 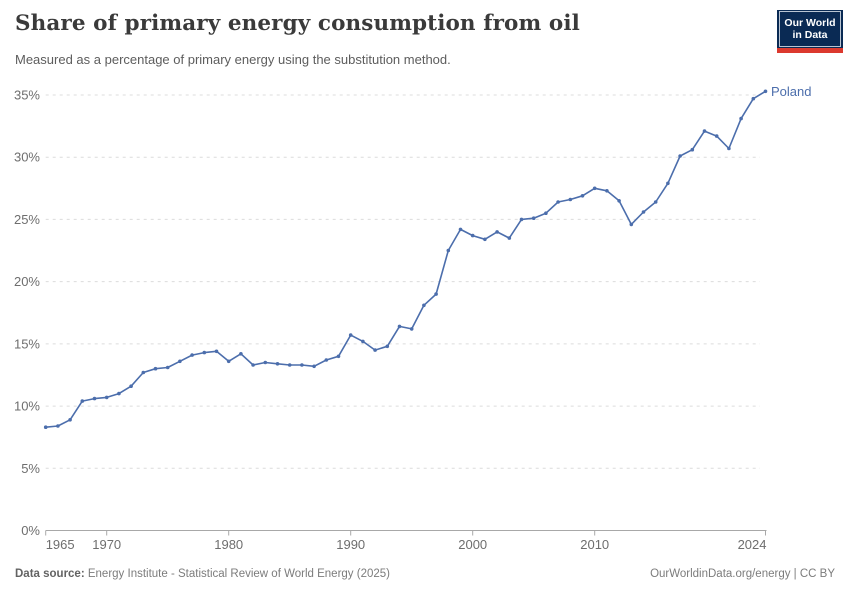 What do you see at coordinates (810, 23) in the screenshot?
I see `owid-logo-line1: Our World` at bounding box center [810, 23].